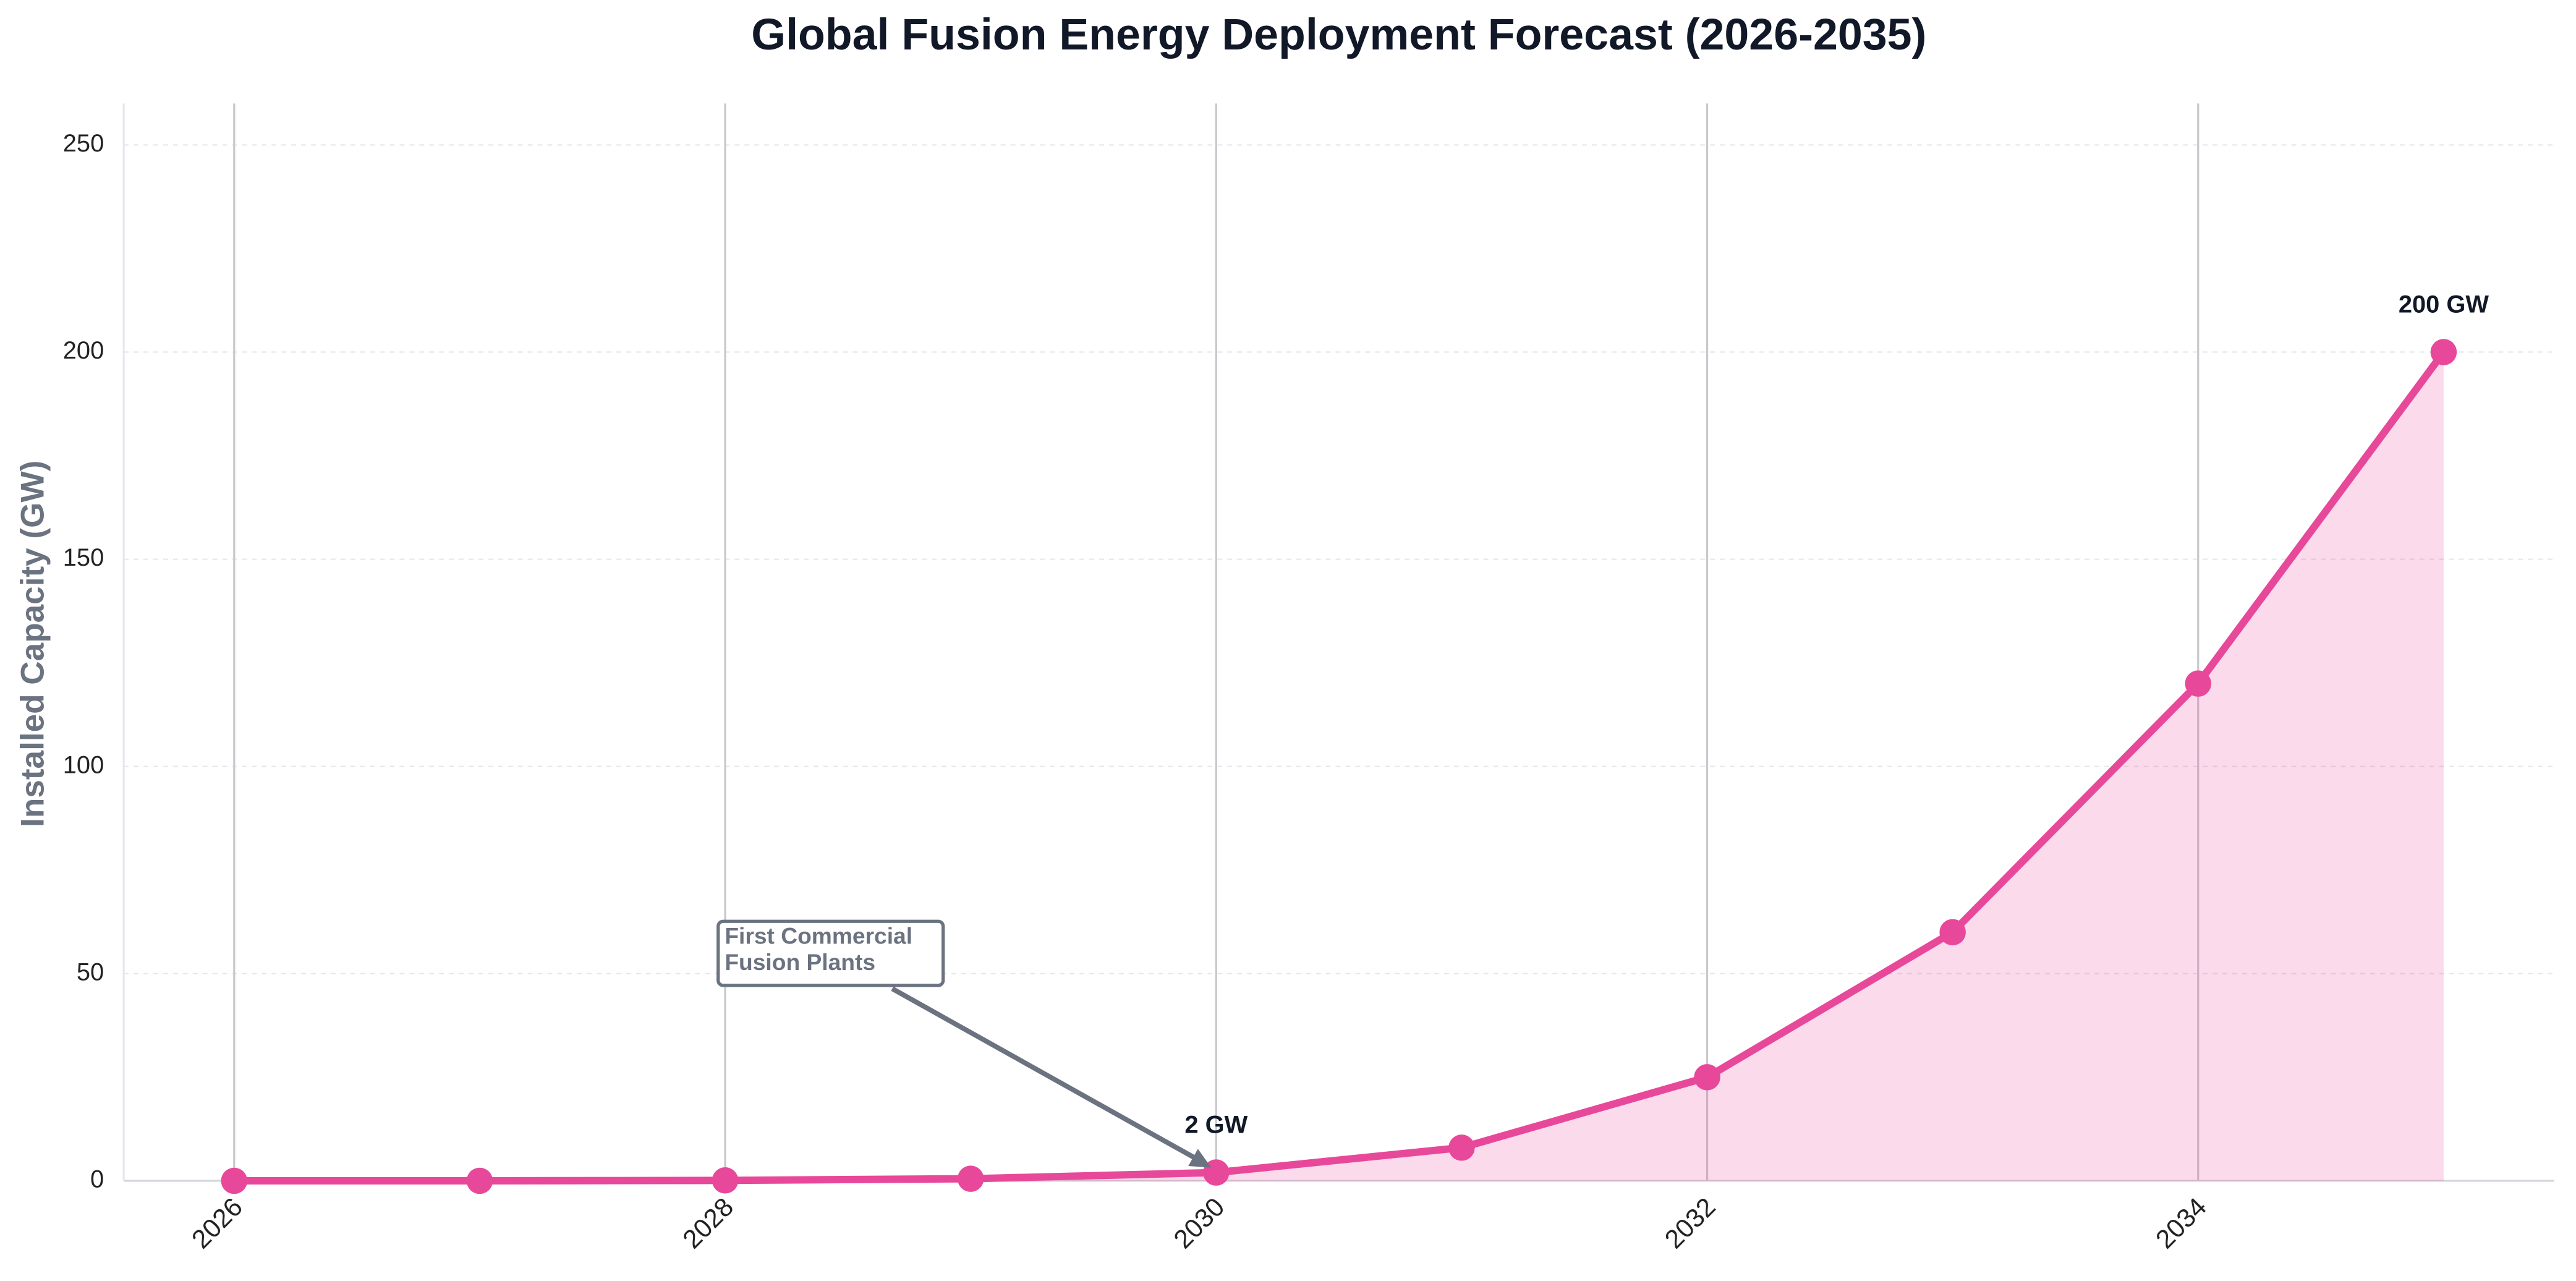  Describe the element at coordinates (83, 557) in the screenshot. I see `y-tick-label: 150` at that location.